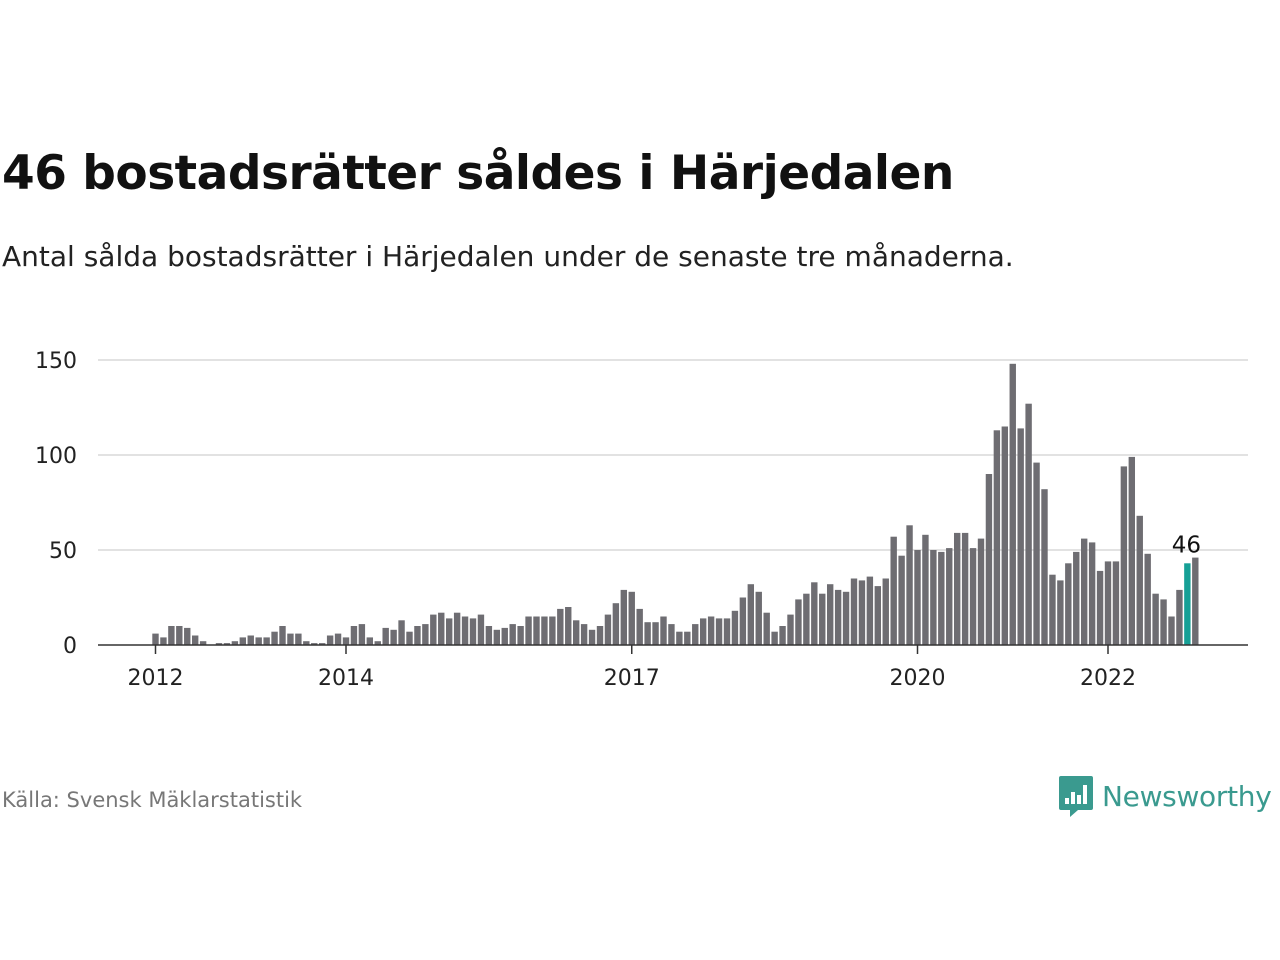 The height and width of the screenshot is (960, 1280). Describe the element at coordinates (1165, 796) in the screenshot. I see `brand-logo: Newsworthy` at that location.